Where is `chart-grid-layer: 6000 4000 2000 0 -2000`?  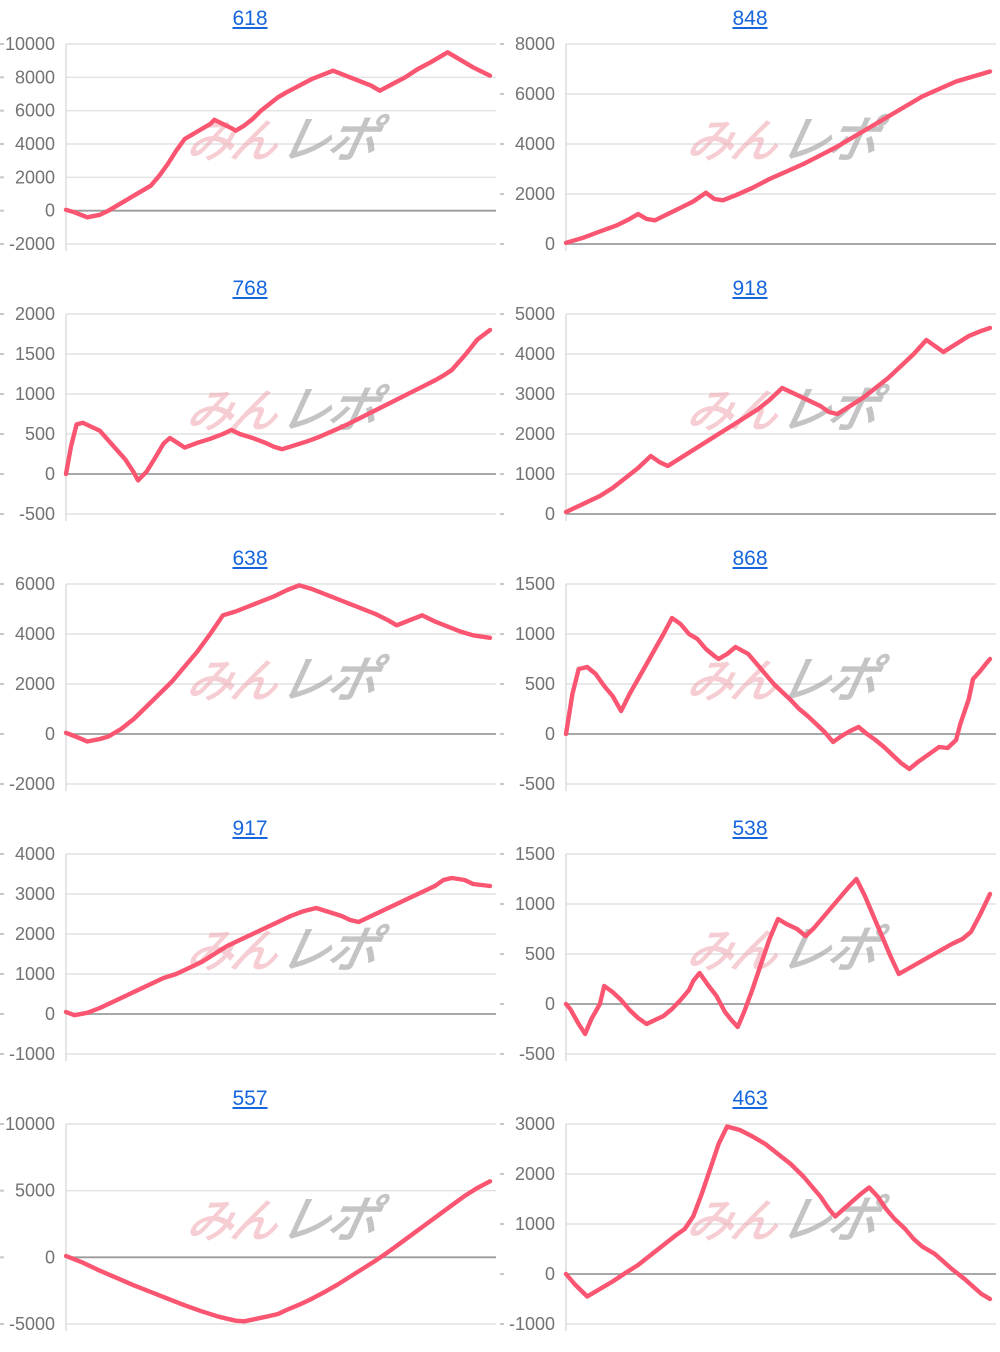 chart-grid-layer: 6000 4000 2000 0 -2000 is located at coordinates (248, 685).